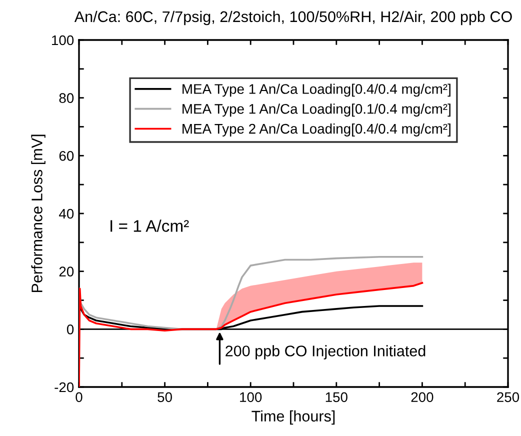  I want to click on y-tick-label: 60, so click(66, 156).